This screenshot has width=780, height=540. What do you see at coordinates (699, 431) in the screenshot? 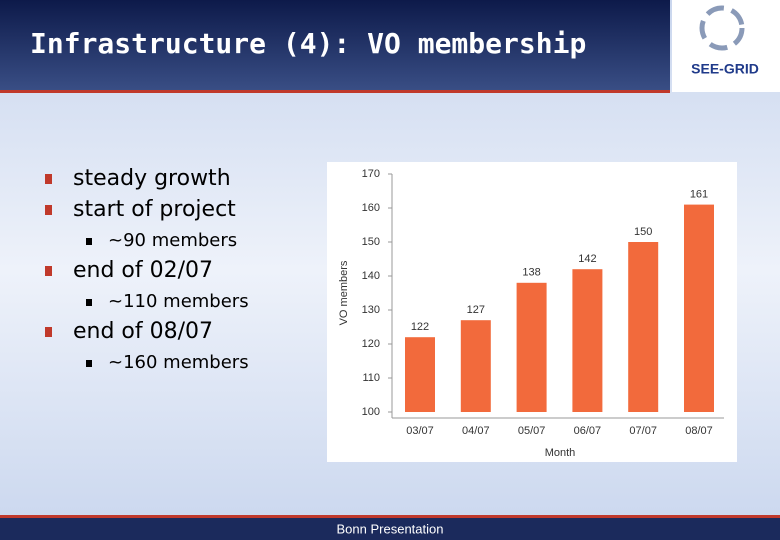
I see `x-tick-label: 08/07` at bounding box center [699, 431].